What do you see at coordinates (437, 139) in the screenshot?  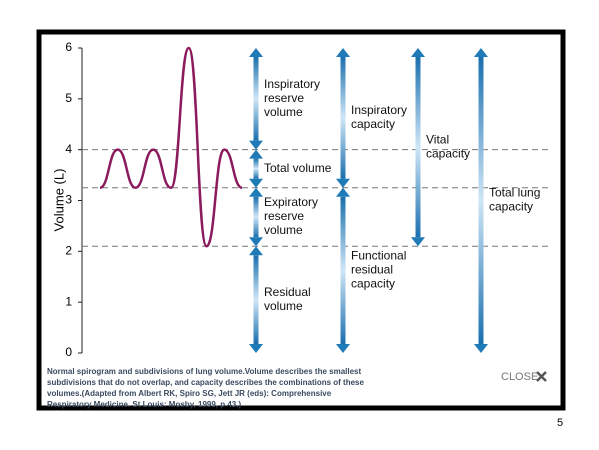 I see `arrow-label: Vital` at bounding box center [437, 139].